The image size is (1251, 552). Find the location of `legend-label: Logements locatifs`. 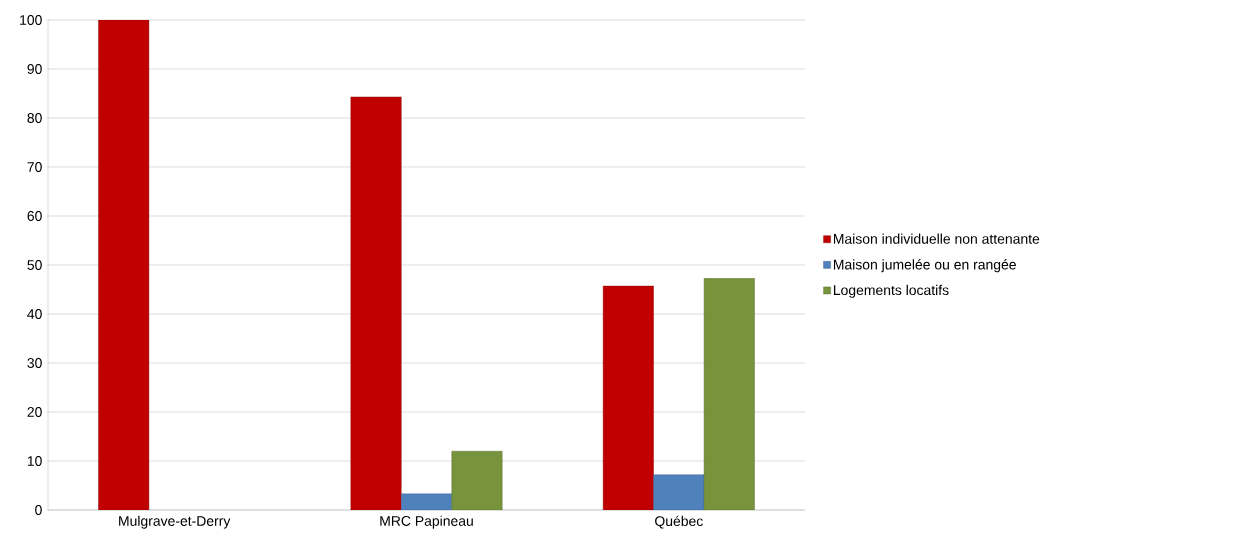

legend-label: Logements locatifs is located at coordinates (891, 291).